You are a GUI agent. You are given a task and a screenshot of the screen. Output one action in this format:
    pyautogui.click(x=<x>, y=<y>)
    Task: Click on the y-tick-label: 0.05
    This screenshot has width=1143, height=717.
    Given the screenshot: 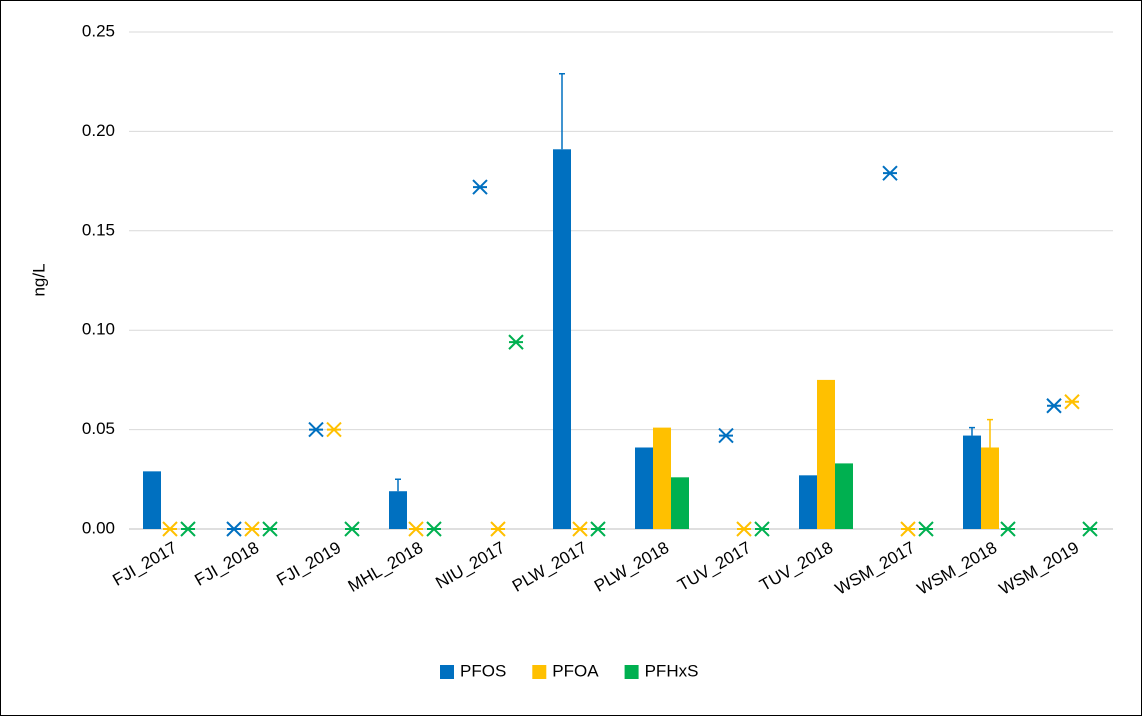 What is the action you would take?
    pyautogui.click(x=98, y=428)
    